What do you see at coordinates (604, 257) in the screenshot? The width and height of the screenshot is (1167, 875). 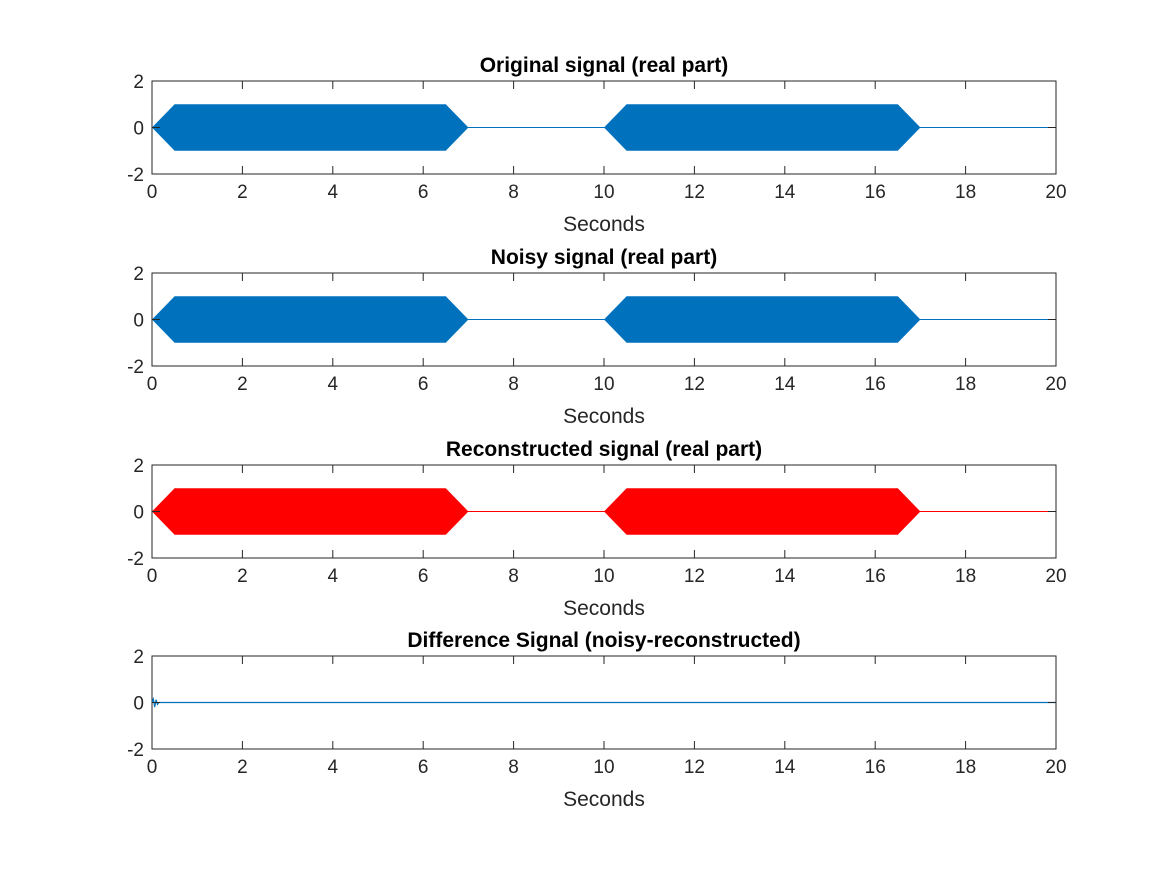 I see `subplot-title: Noisy signal (real part)` at bounding box center [604, 257].